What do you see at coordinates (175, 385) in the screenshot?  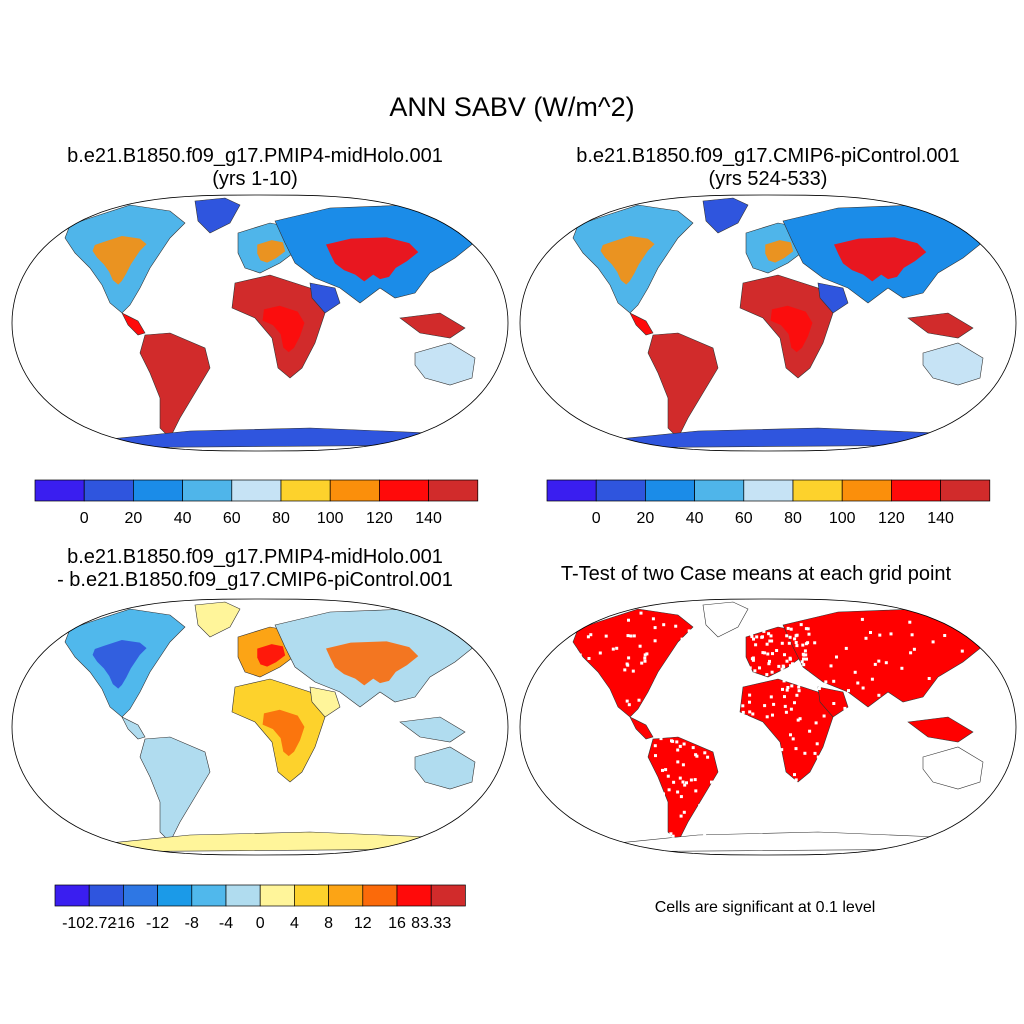 I see `land-south-america` at bounding box center [175, 385].